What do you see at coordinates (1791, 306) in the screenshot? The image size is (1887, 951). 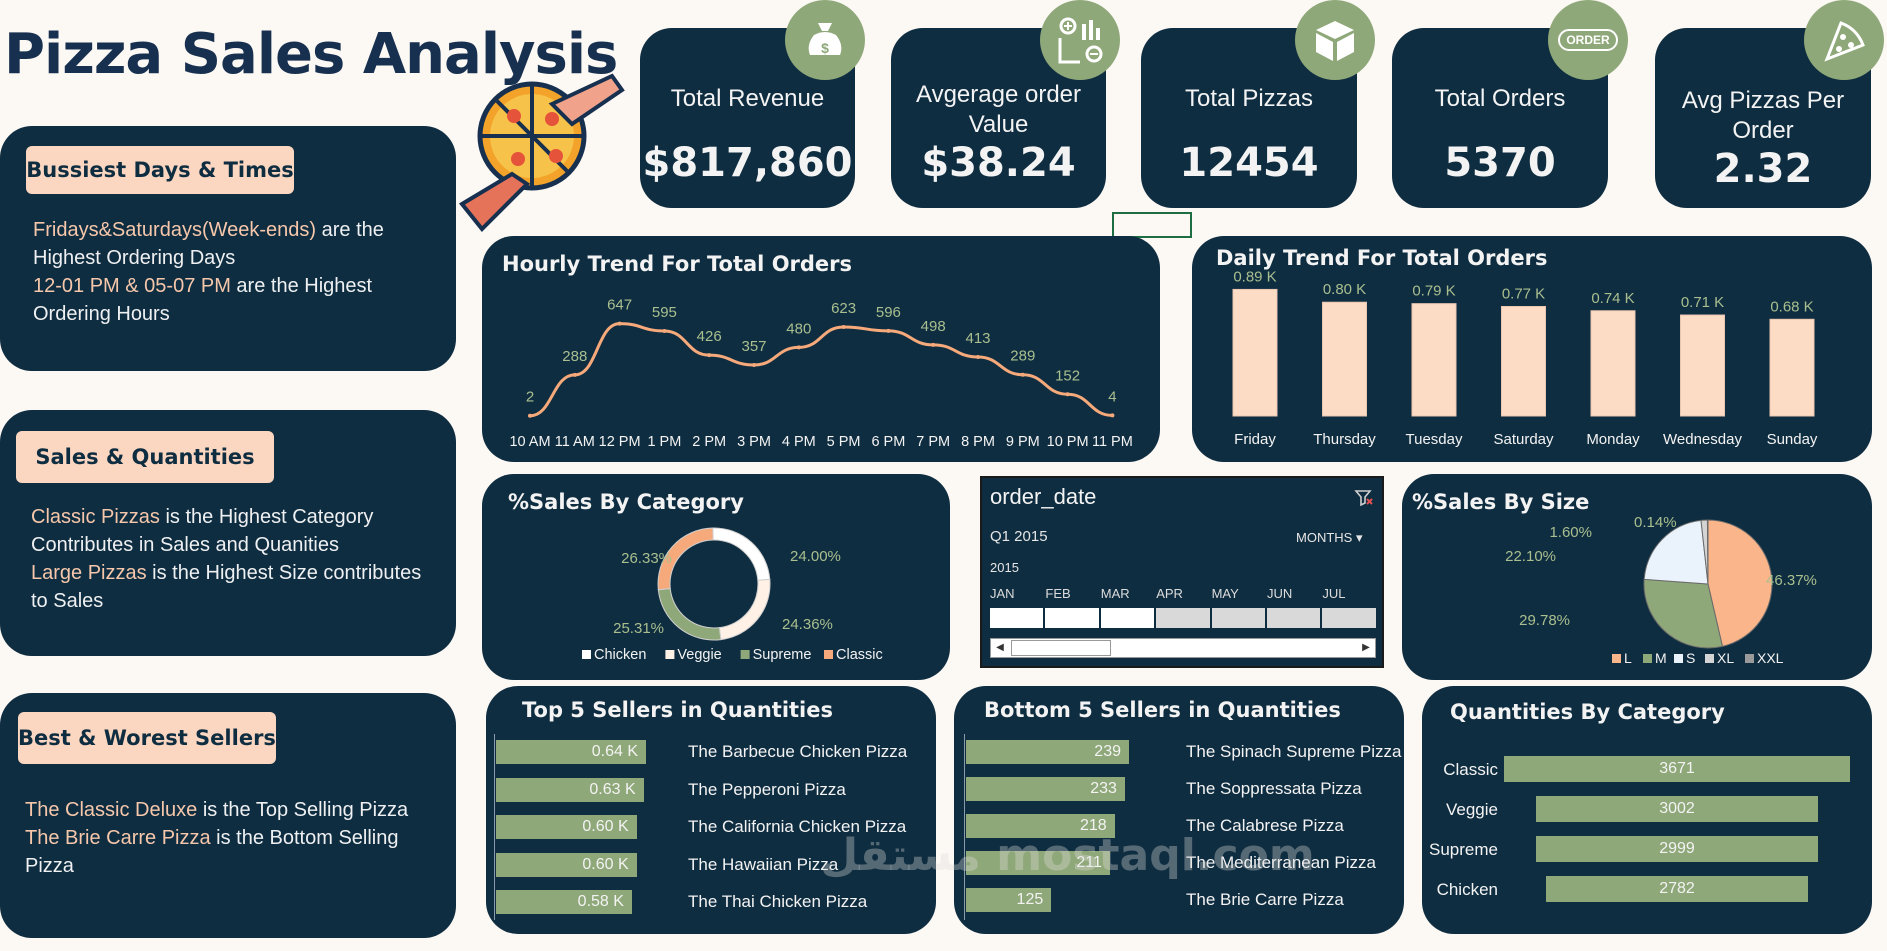 I see `daily-data-label: 0.68 K` at bounding box center [1791, 306].